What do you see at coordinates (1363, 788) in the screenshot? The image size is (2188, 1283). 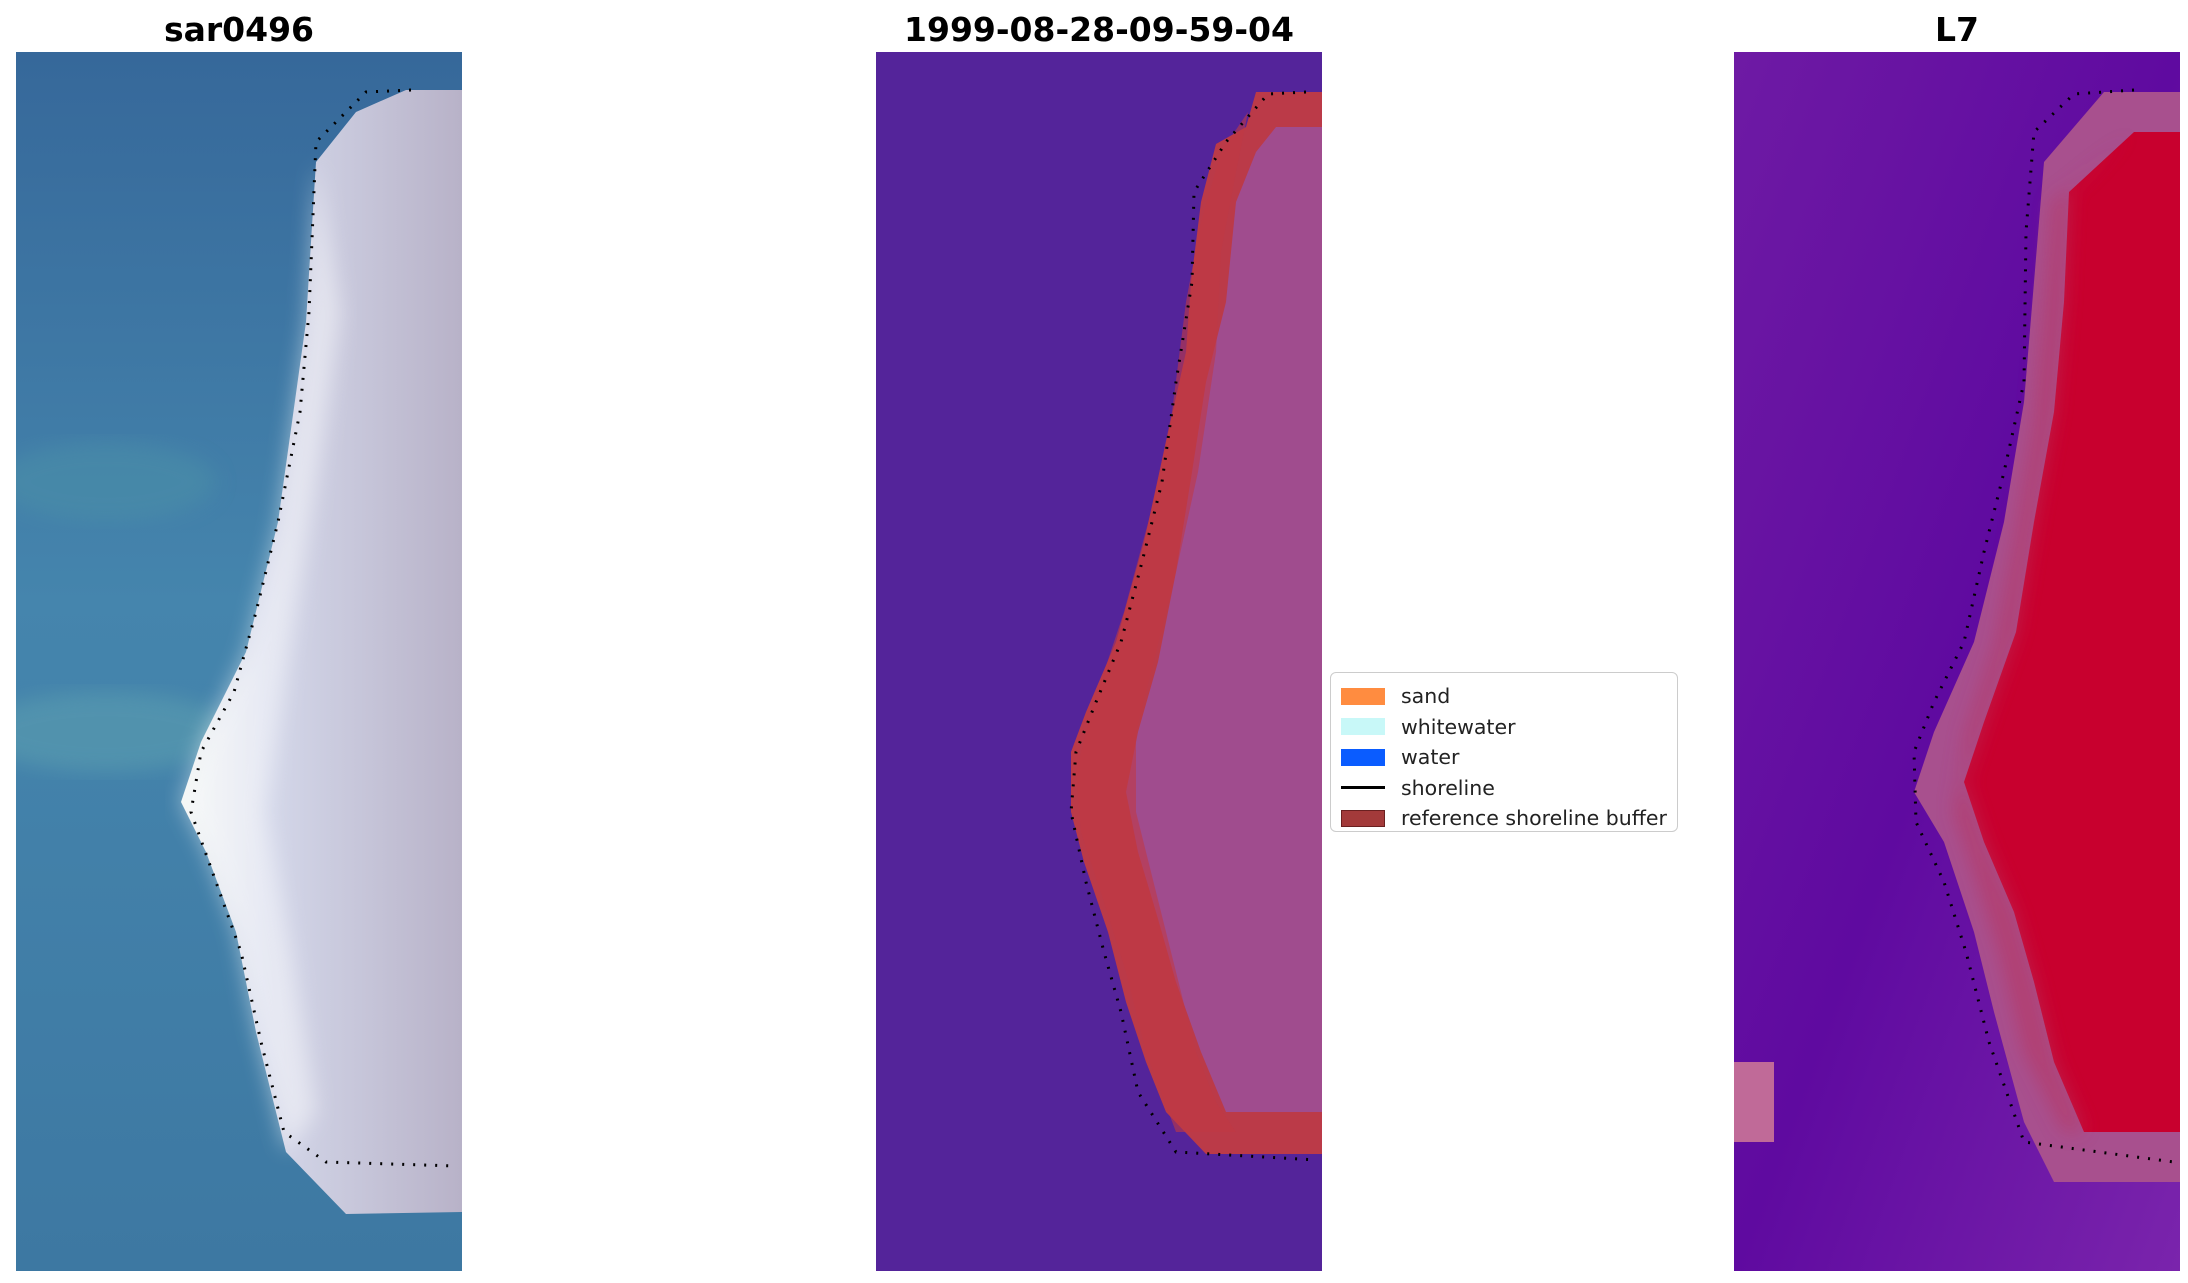 I see `legend-swatch-shoreline` at bounding box center [1363, 788].